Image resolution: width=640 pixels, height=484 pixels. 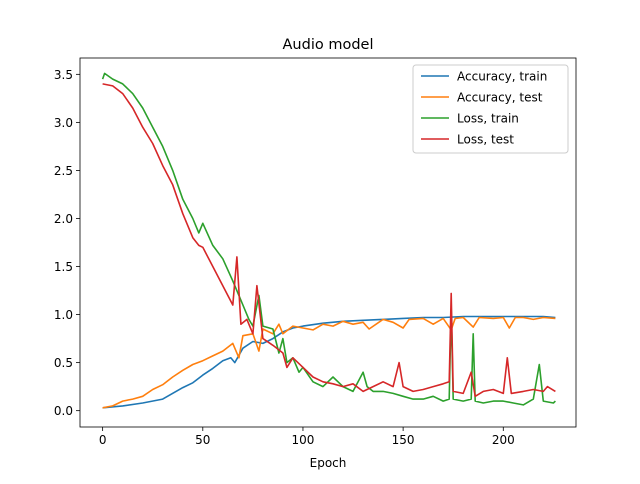 I want to click on legend-label-loss-train: Loss, train, so click(x=488, y=119).